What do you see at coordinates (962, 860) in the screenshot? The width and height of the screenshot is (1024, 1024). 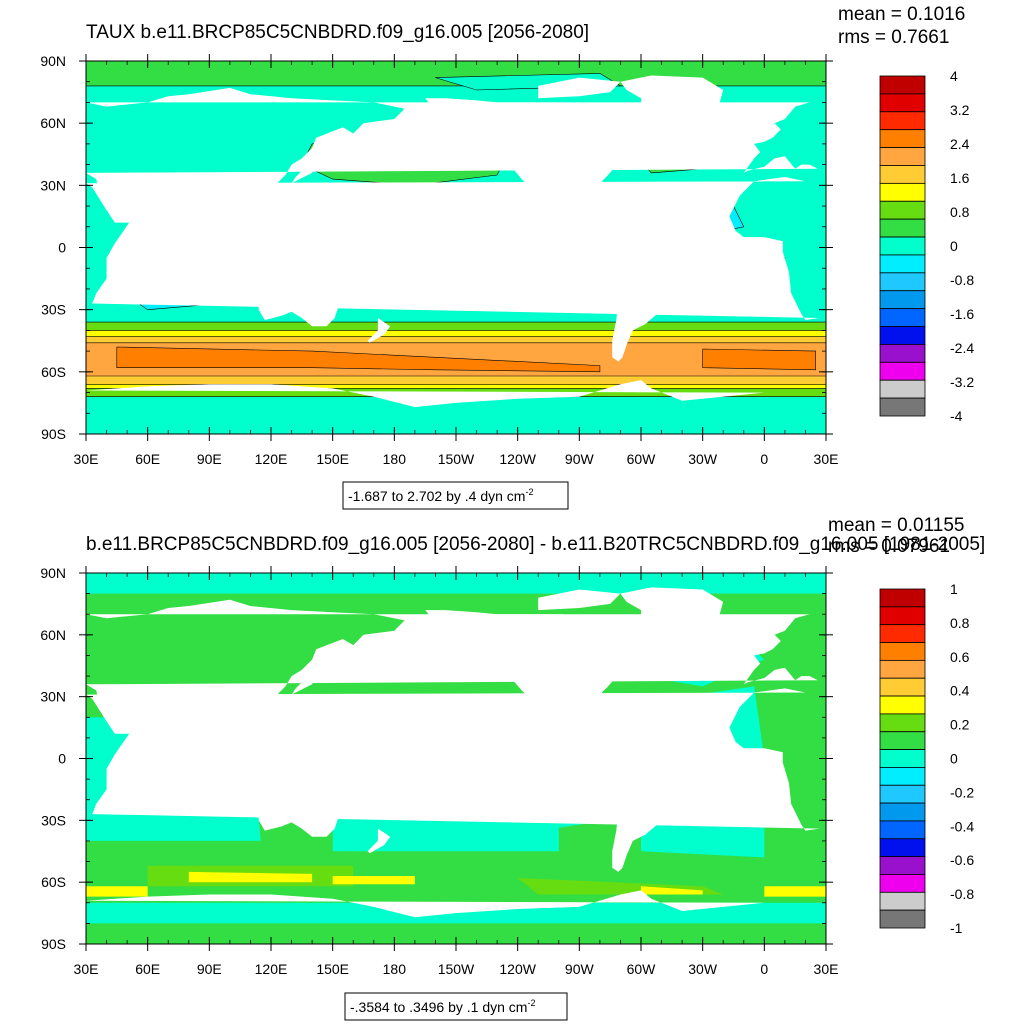 I see `colorbar-label: -0.6` at bounding box center [962, 860].